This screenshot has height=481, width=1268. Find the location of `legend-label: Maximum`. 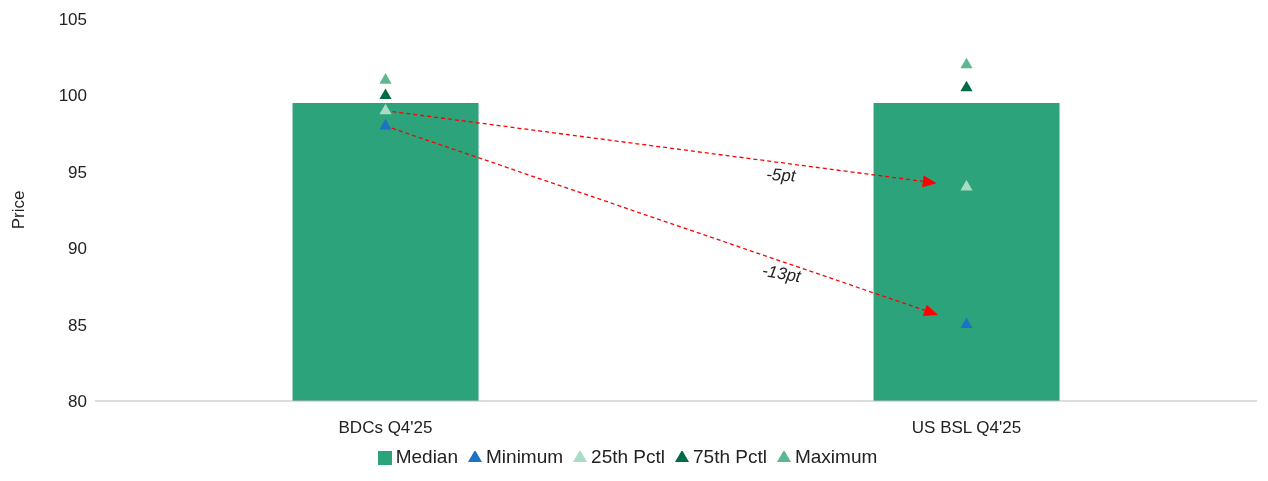

legend-label: Maximum is located at coordinates (836, 456).